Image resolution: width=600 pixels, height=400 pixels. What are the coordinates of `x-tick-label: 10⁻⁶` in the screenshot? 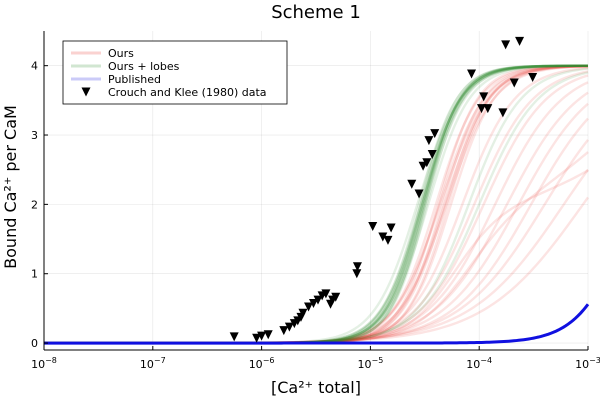 It's located at (262, 363).